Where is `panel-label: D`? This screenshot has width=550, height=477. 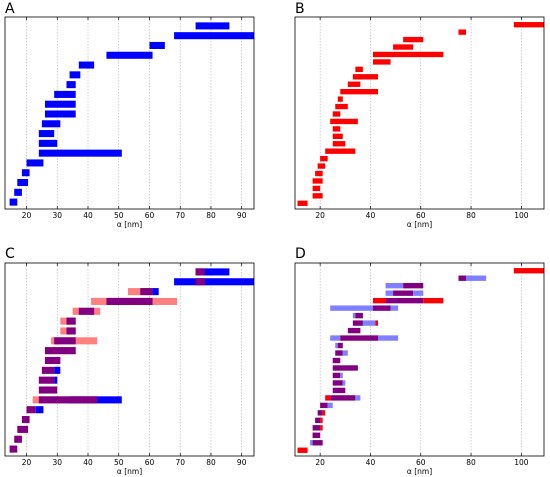 panel-label: D is located at coordinates (300, 254).